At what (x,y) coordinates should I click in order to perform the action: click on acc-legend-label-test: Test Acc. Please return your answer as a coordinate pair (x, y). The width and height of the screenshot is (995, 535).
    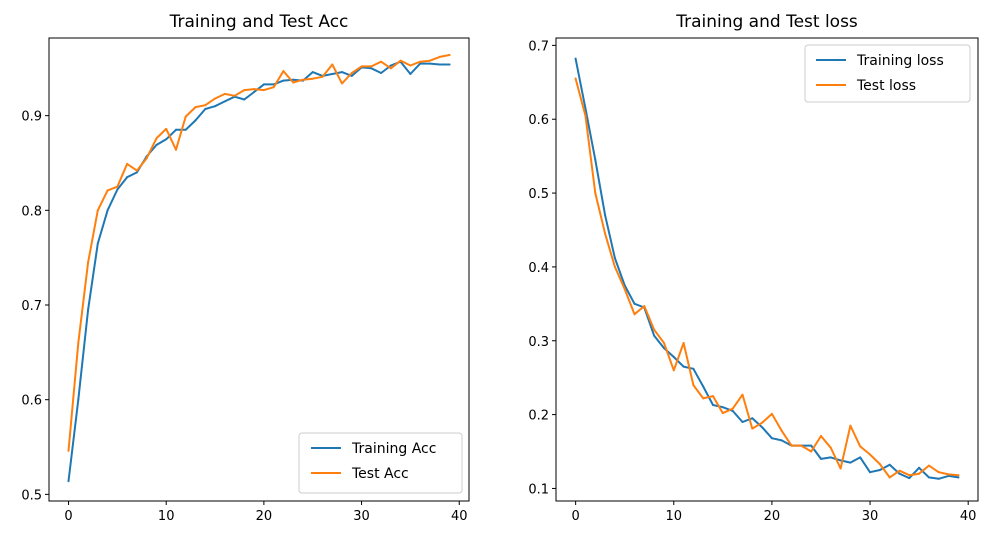
    Looking at the image, I should click on (380, 474).